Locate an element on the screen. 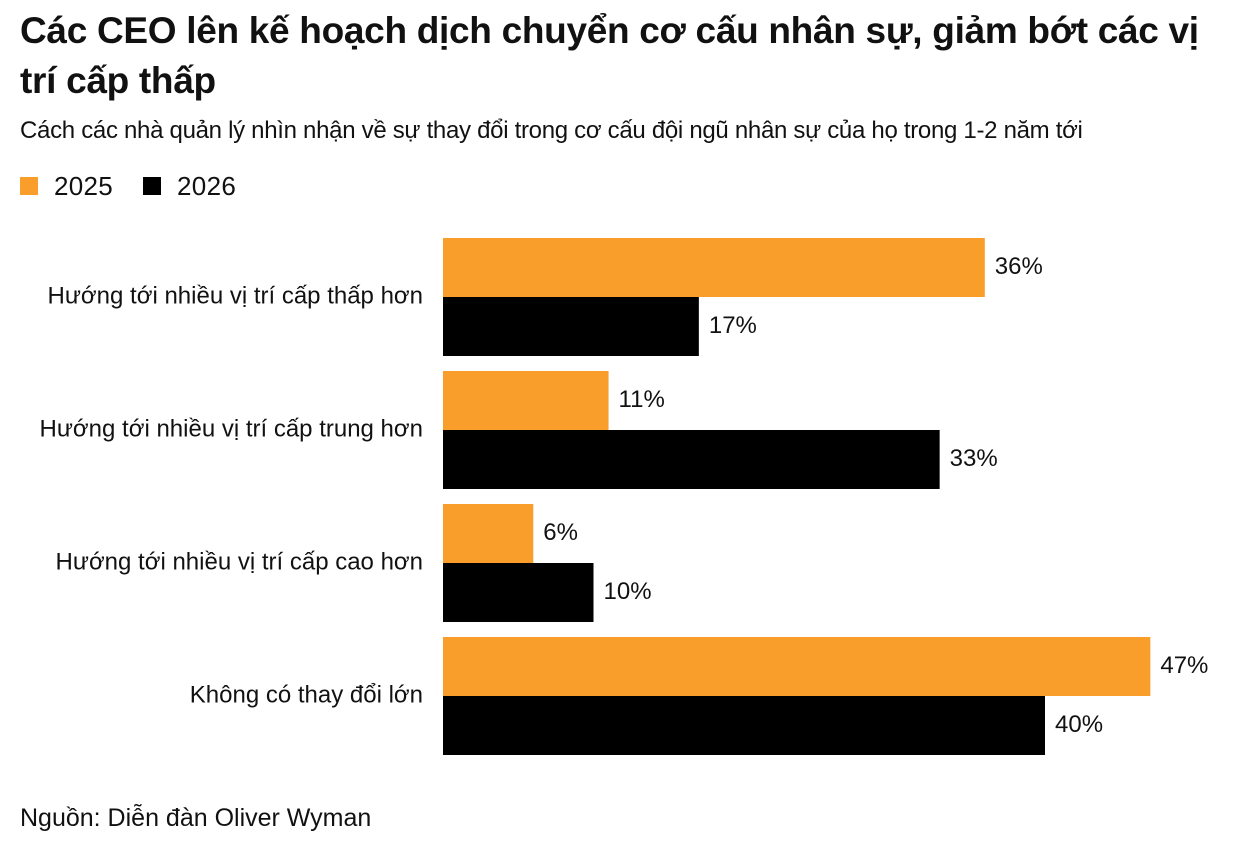 This screenshot has width=1237, height=848. value-label-2025-khong-co-thay-doi-lon: 47% is located at coordinates (1184, 665).